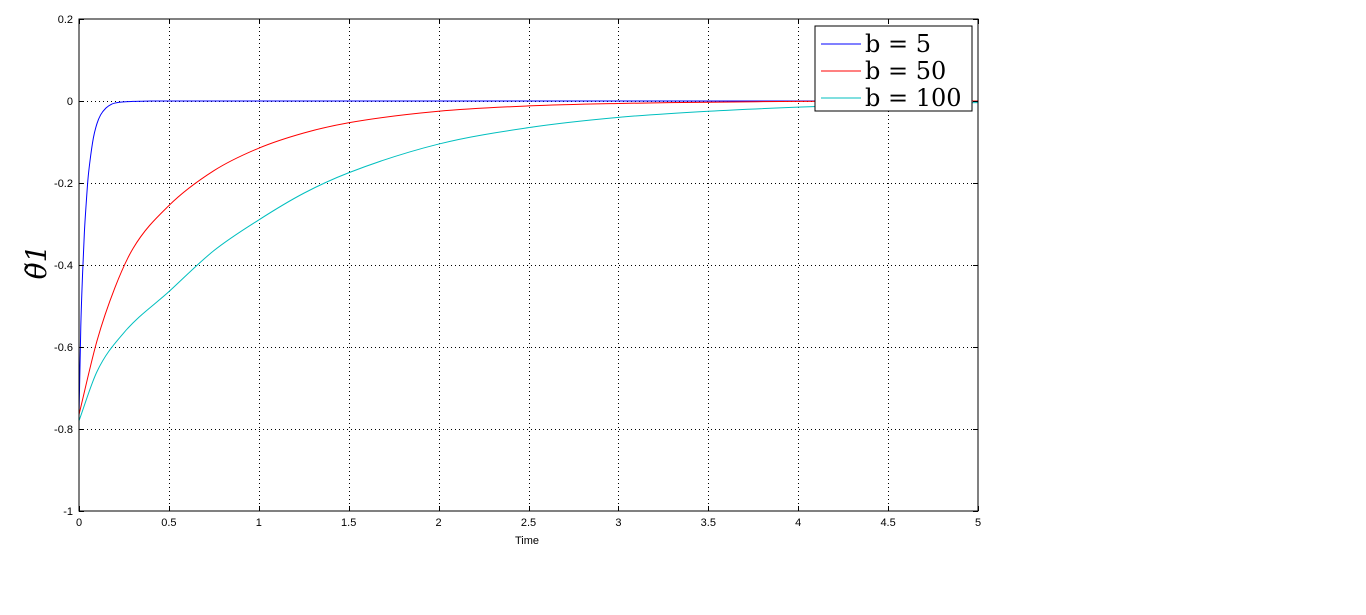  I want to click on x-tick-label: 1, so click(259, 523).